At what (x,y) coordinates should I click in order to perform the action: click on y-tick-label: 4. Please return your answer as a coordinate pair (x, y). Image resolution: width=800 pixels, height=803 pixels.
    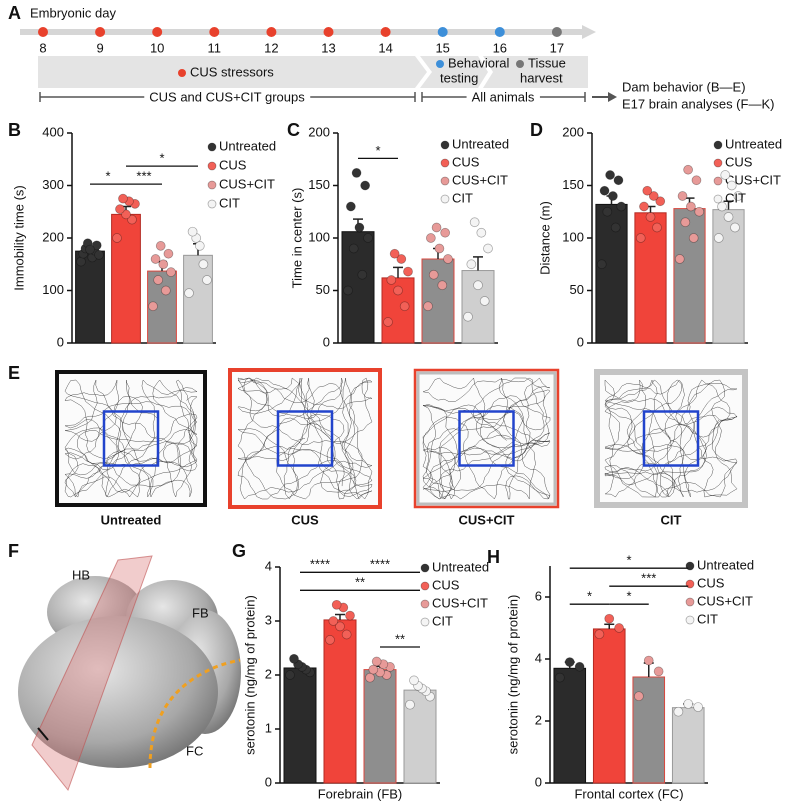
    Looking at the image, I should click on (268, 565).